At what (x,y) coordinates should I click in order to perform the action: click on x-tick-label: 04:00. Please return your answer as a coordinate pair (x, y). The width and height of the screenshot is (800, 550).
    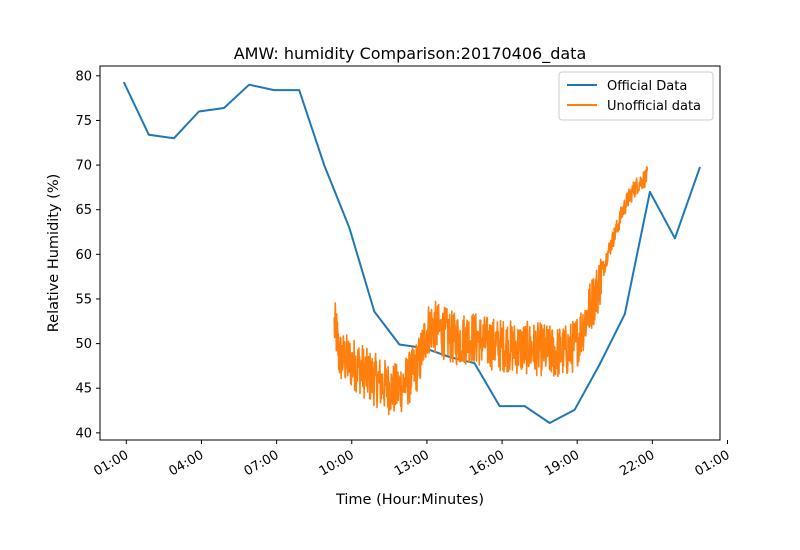
    Looking at the image, I should click on (187, 464).